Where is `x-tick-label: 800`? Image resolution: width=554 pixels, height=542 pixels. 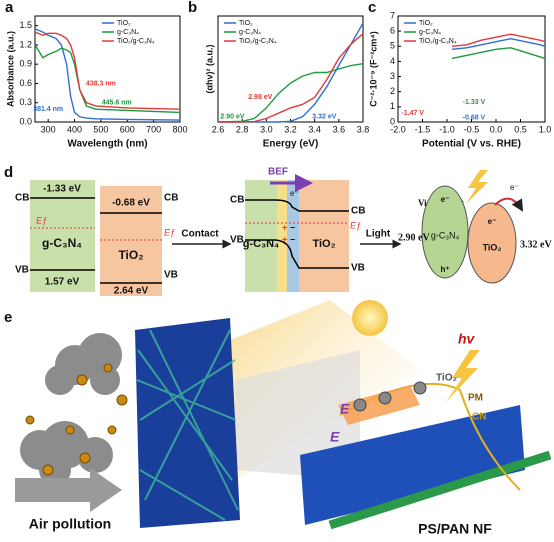
x-tick-label: 800 is located at coordinates (179, 129).